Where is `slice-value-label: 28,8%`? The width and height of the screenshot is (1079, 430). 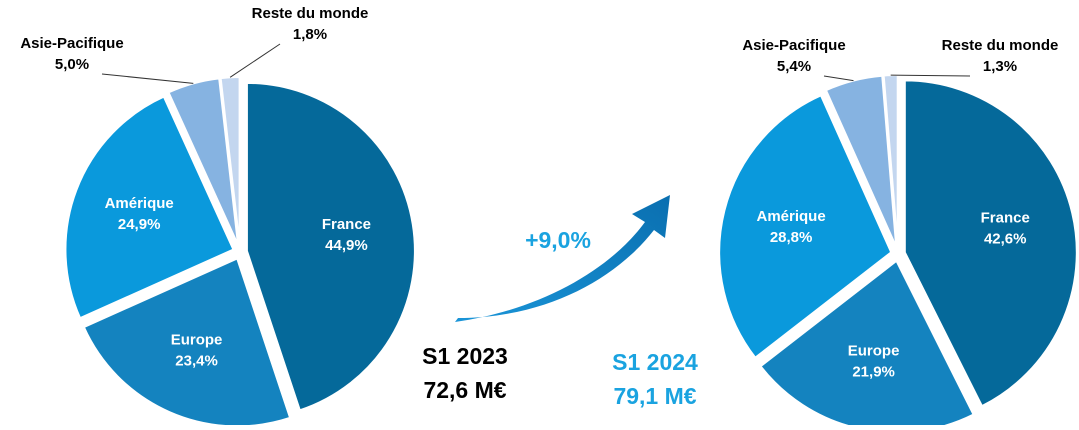 slice-value-label: 28,8% is located at coordinates (791, 237).